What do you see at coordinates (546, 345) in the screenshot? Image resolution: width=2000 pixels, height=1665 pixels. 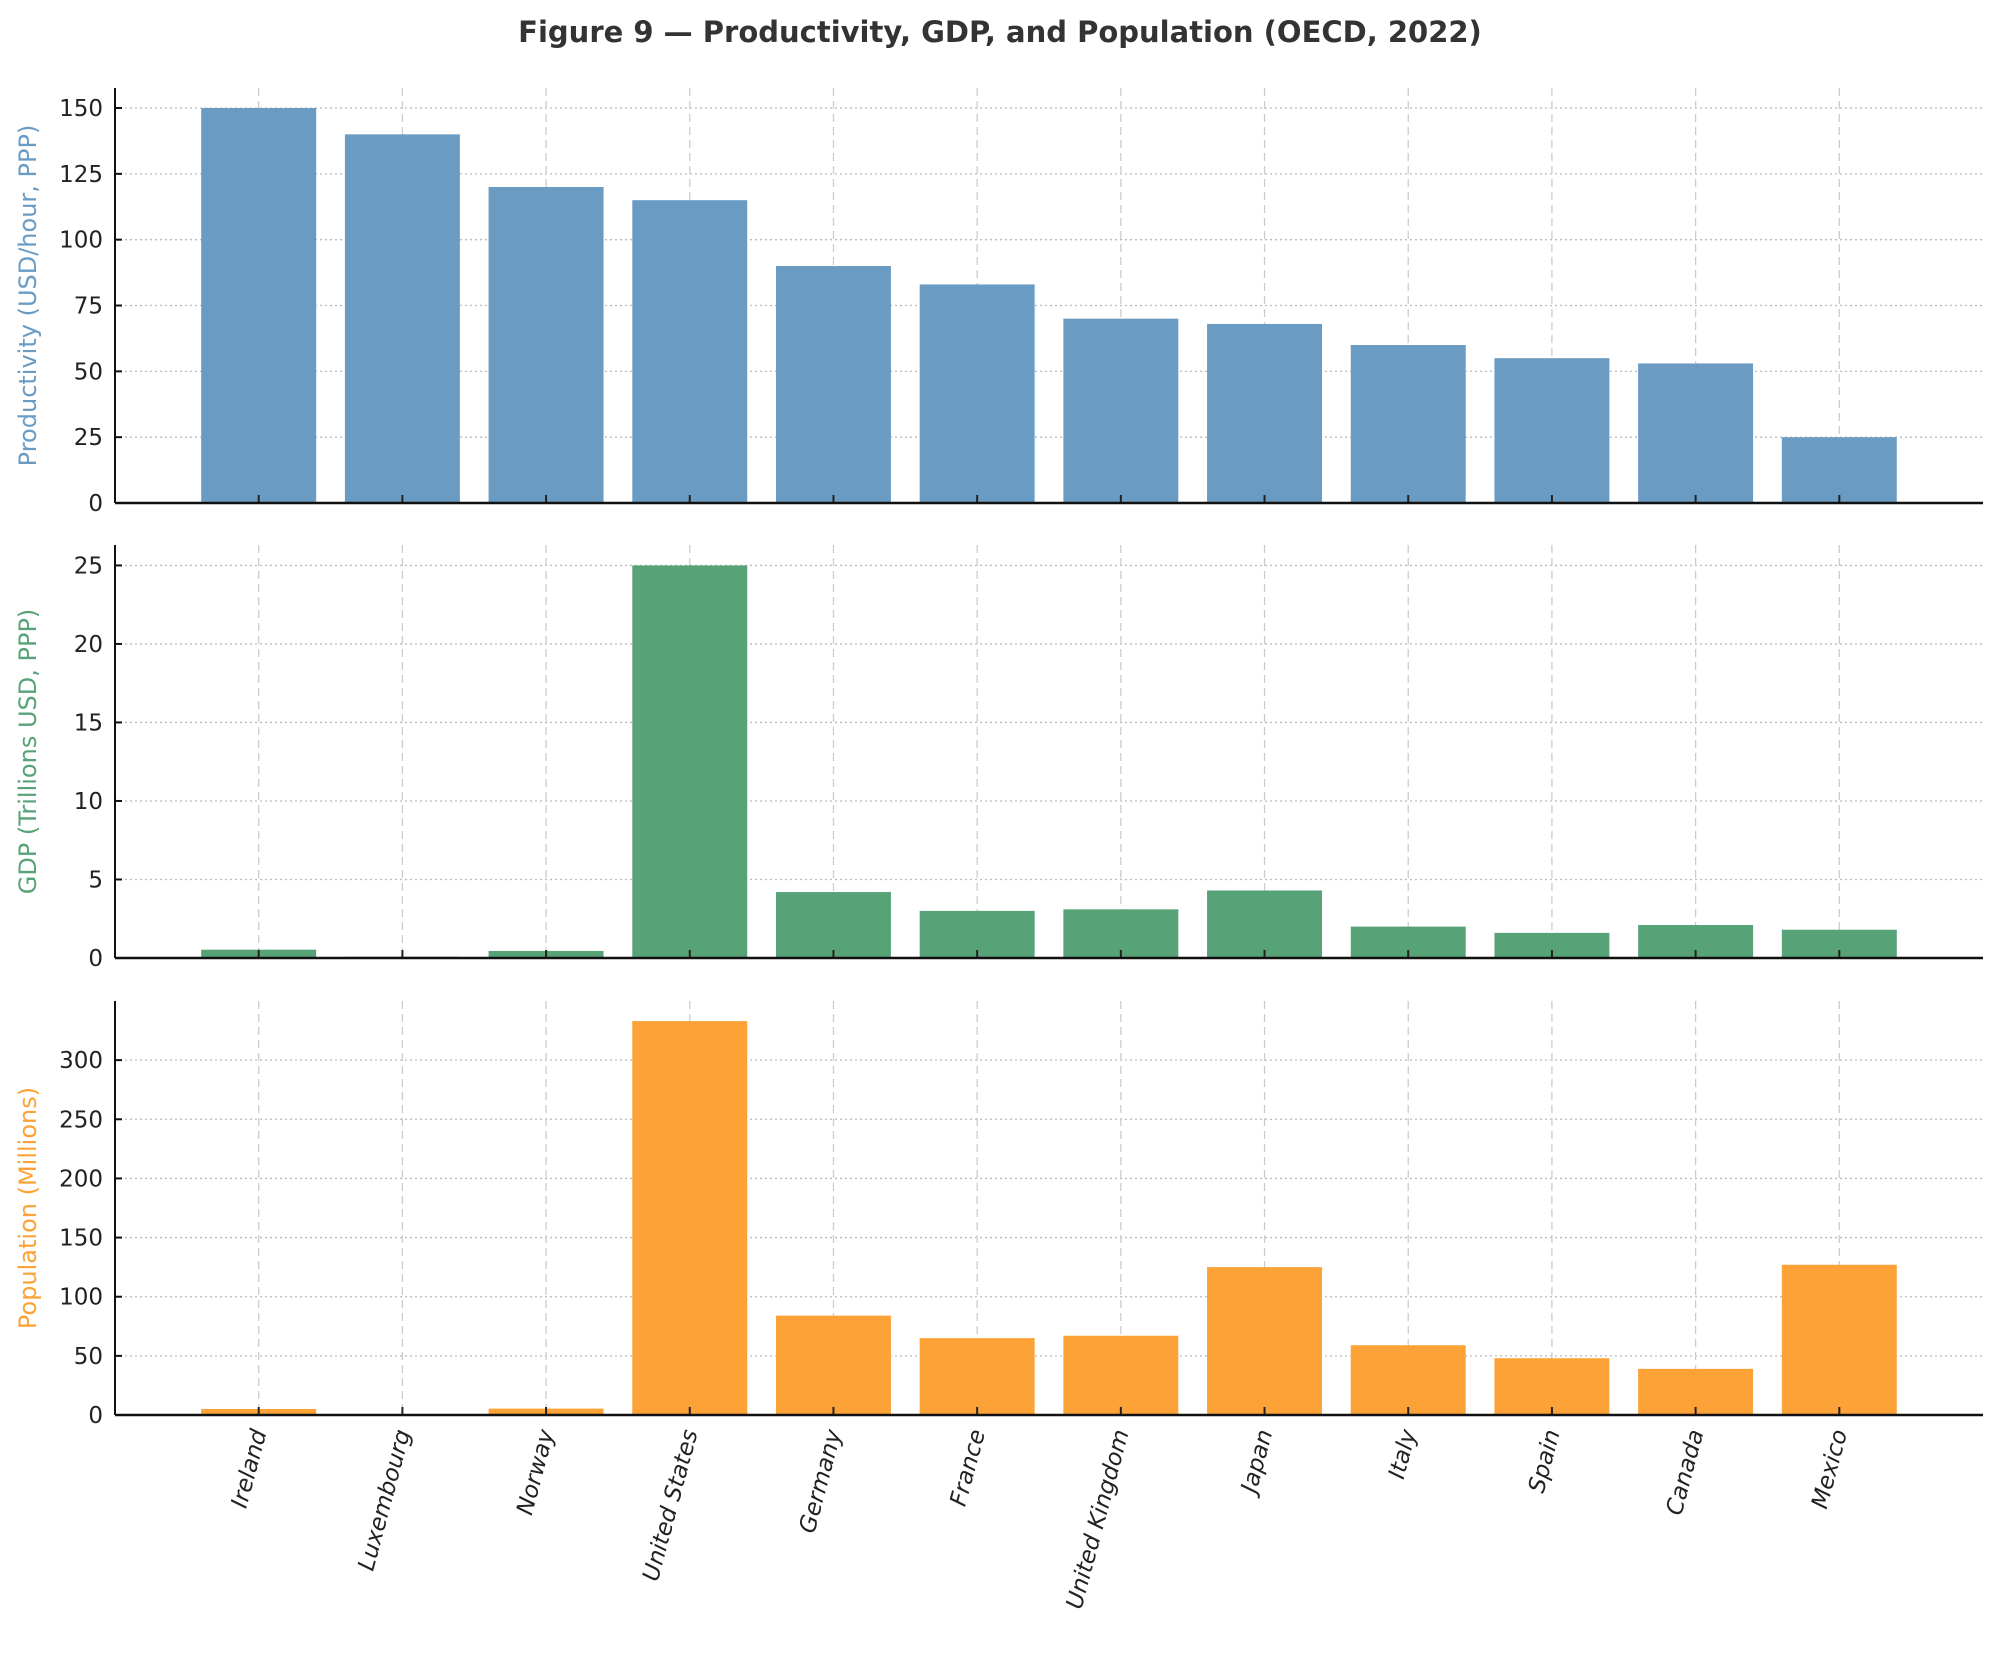 I see `bar-norway` at bounding box center [546, 345].